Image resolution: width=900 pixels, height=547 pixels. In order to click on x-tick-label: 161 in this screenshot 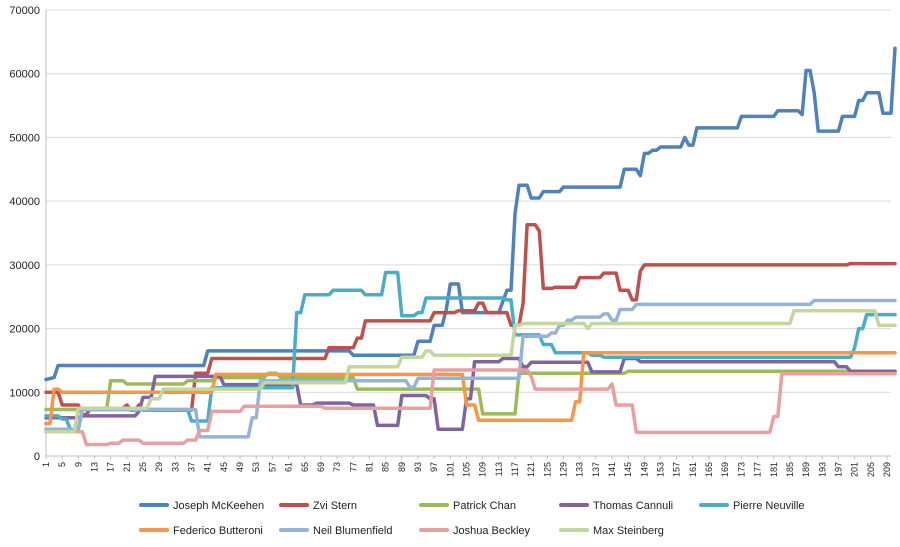, I will do `click(693, 469)`.